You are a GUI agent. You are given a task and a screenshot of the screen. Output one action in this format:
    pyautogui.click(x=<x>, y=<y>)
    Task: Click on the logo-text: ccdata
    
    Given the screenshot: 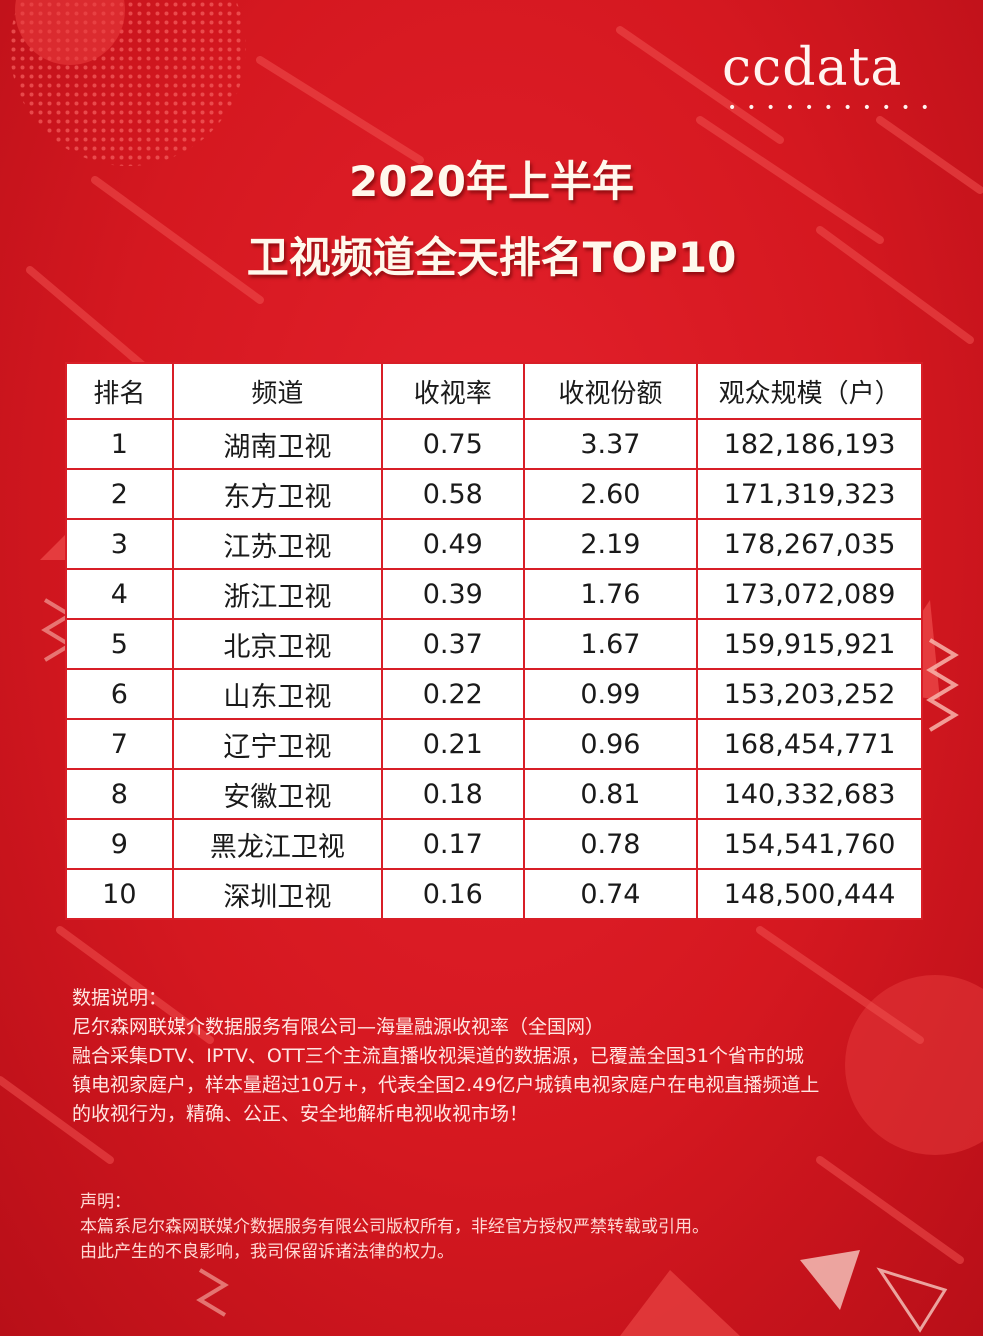 What is the action you would take?
    pyautogui.click(x=812, y=68)
    